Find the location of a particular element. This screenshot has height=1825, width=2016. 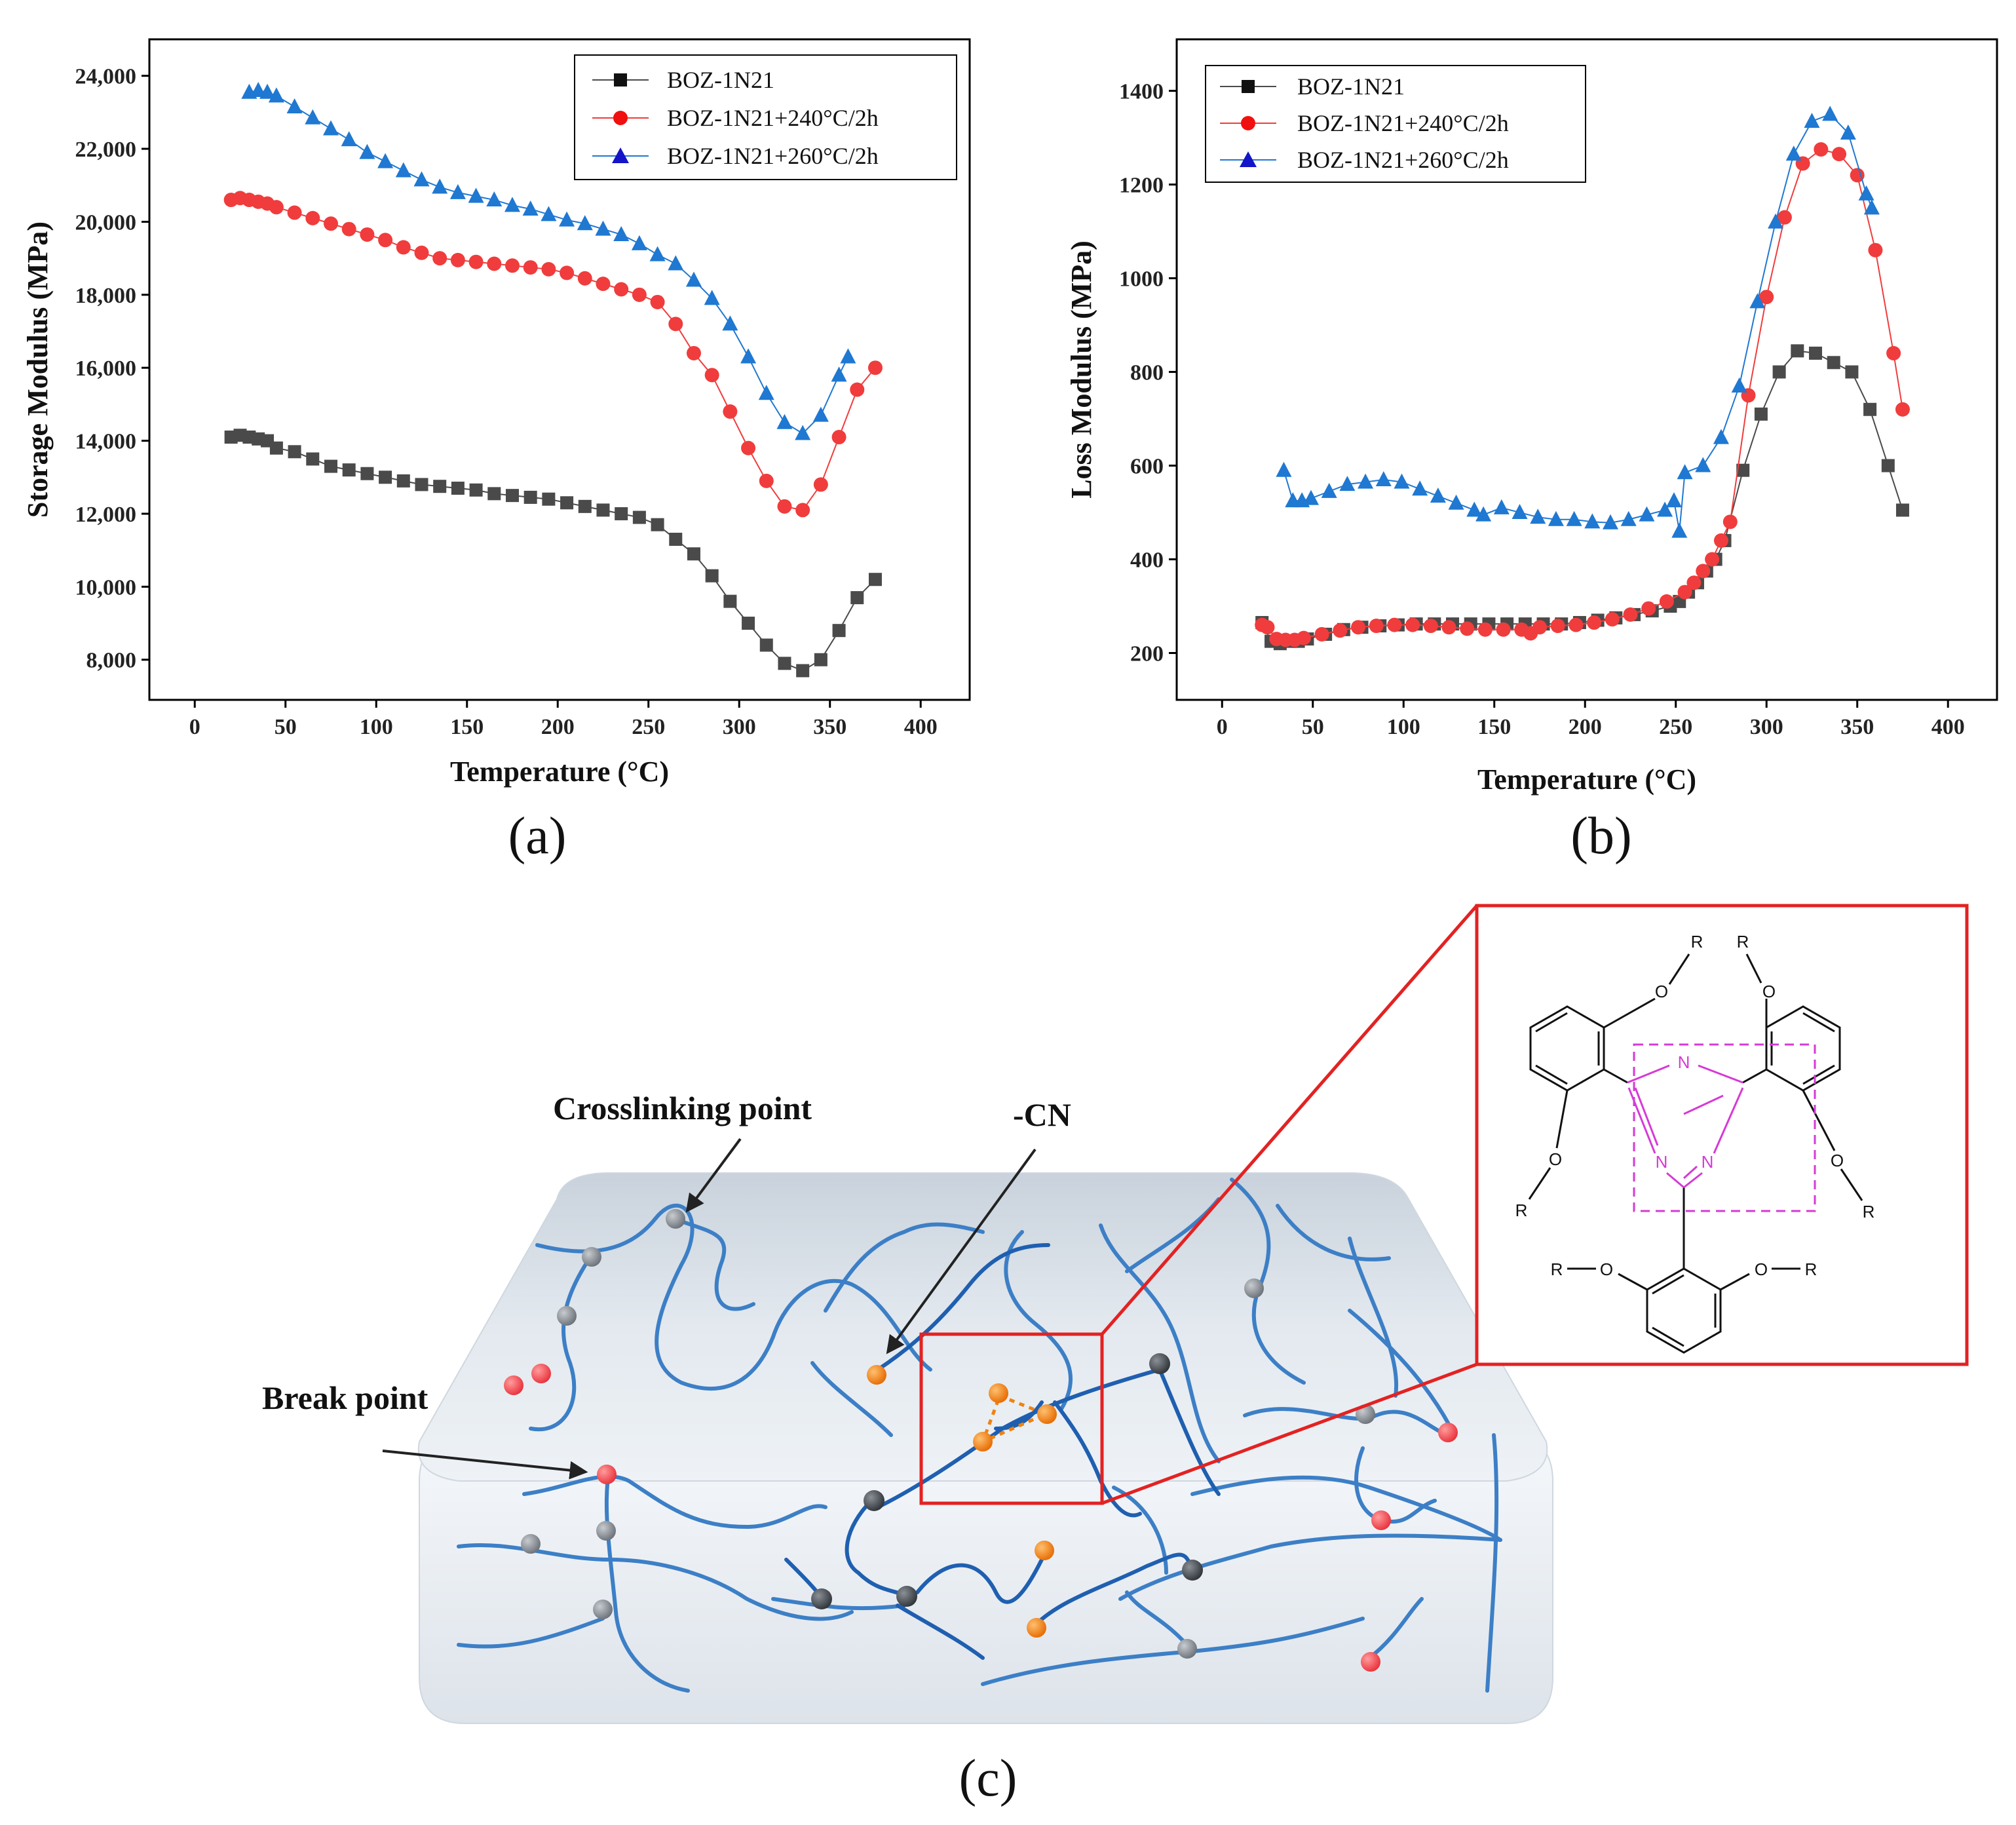

zoom-box is located at coordinates (1011, 1419).